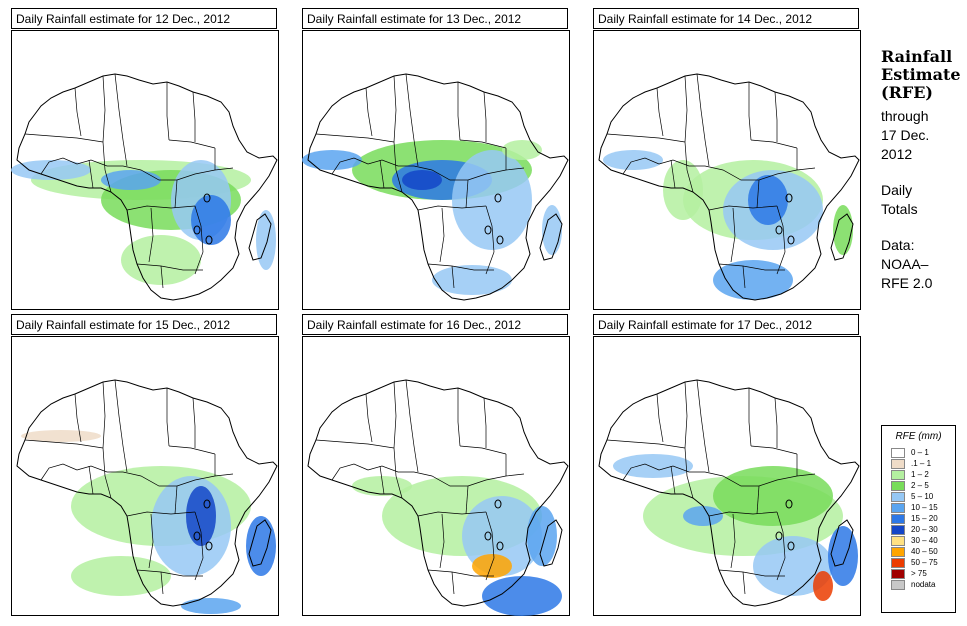 This screenshot has height=626, width=967. I want to click on africa-map-12-dec, so click(145, 170).